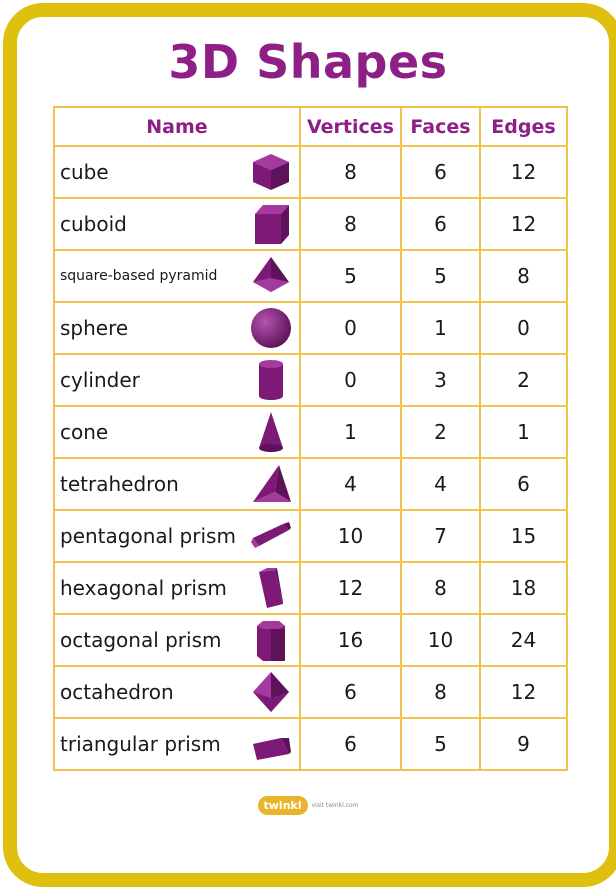 This screenshot has height=887, width=616. What do you see at coordinates (117, 692) in the screenshot?
I see `shape-name: octahedron` at bounding box center [117, 692].